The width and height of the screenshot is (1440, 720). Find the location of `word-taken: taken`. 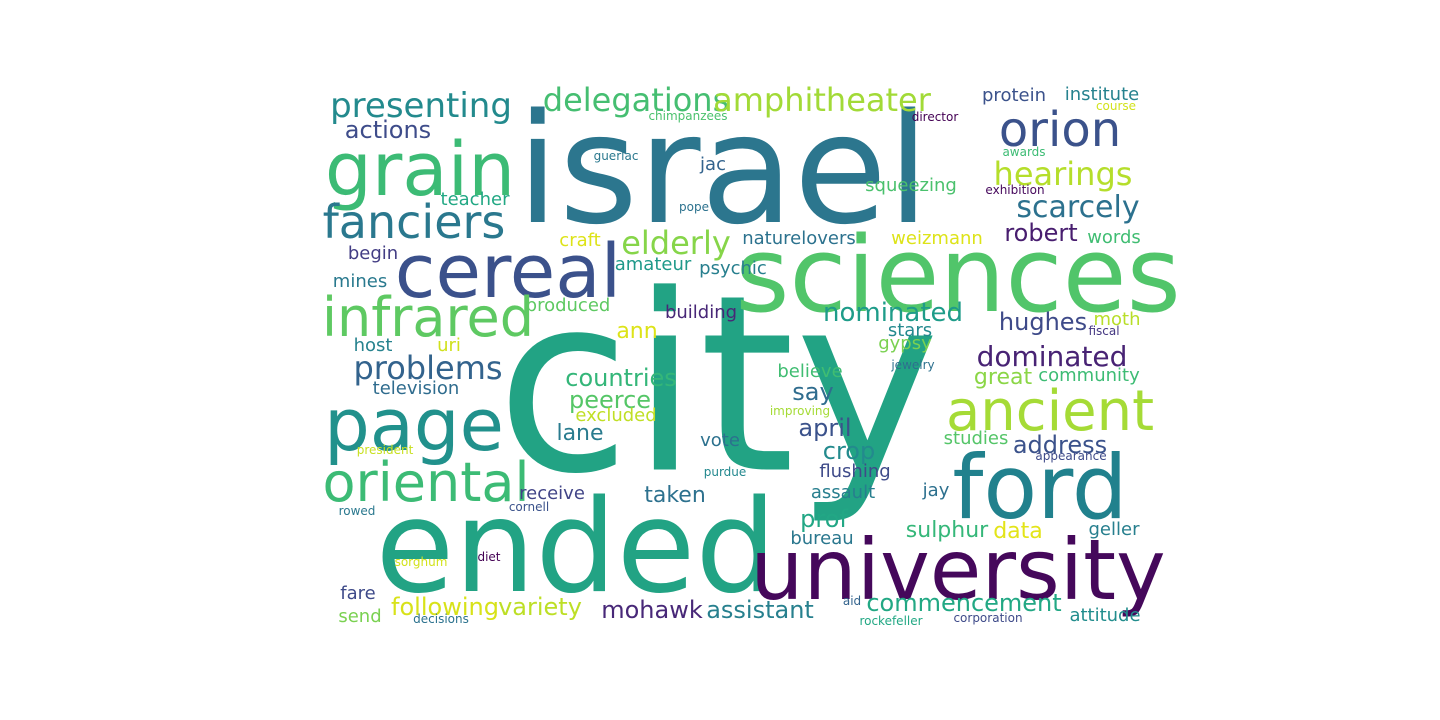

word-taken: taken is located at coordinates (675, 495).